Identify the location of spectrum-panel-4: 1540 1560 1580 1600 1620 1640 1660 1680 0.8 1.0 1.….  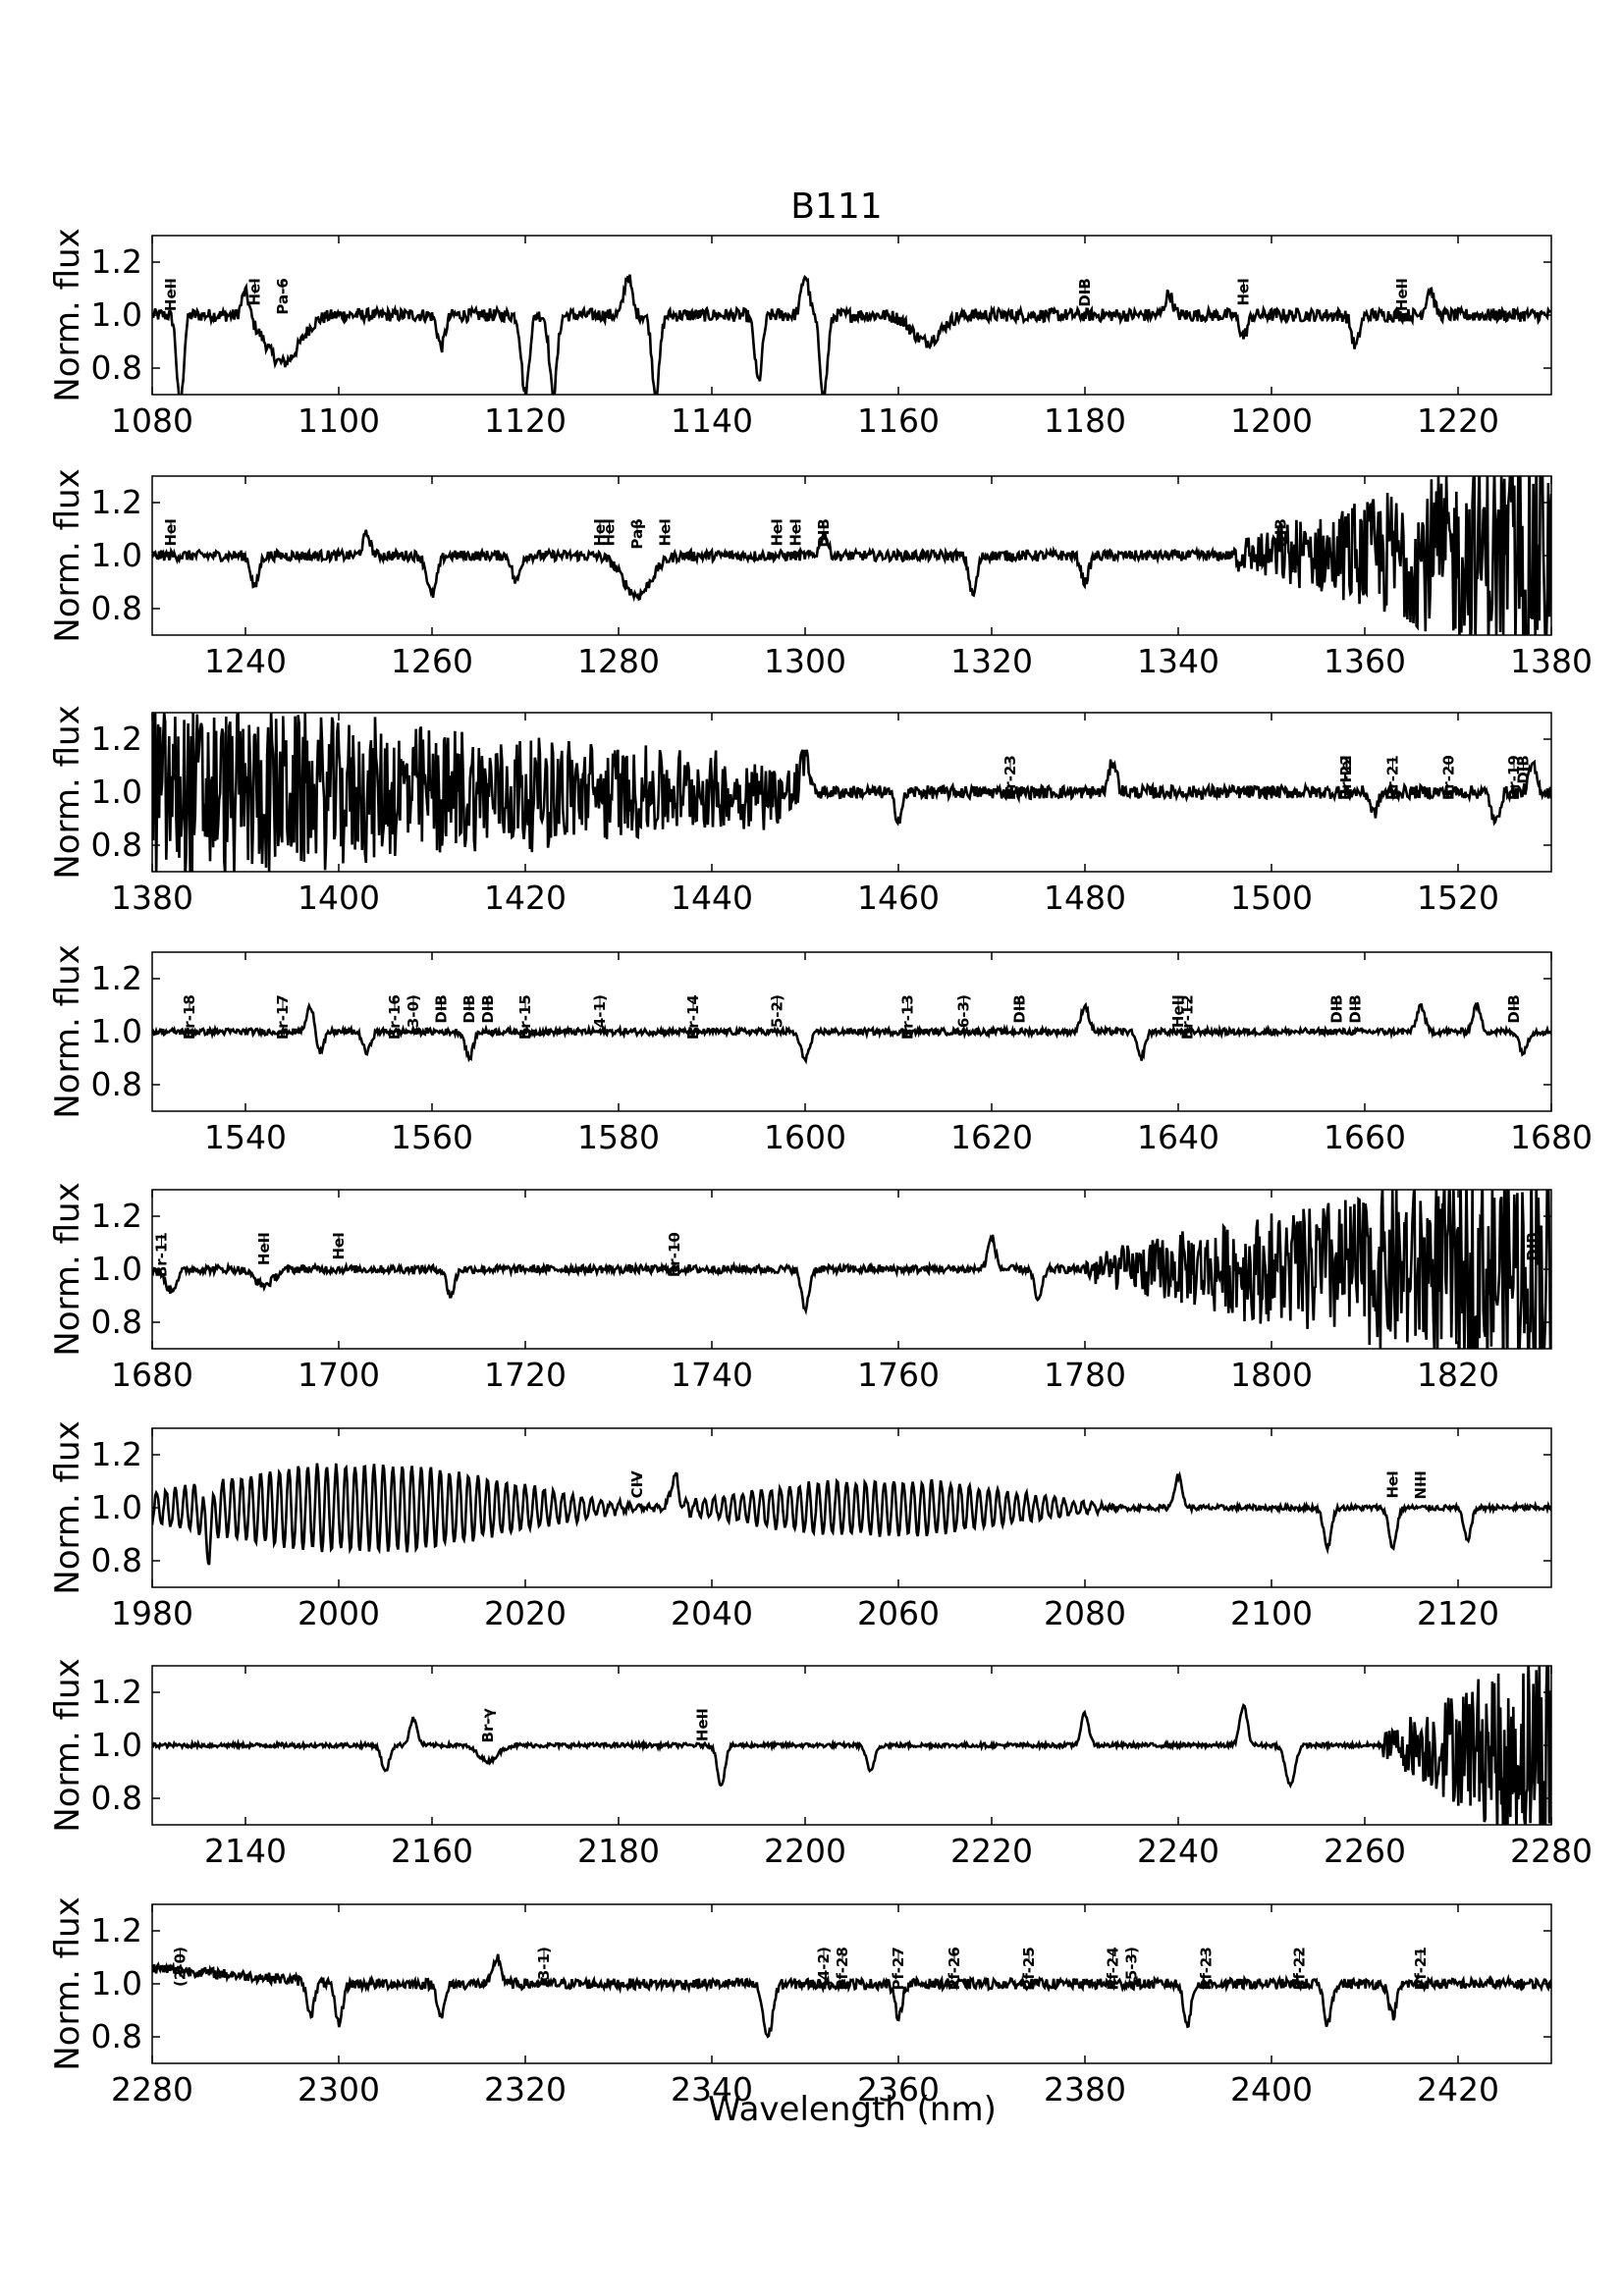
(820, 1050).